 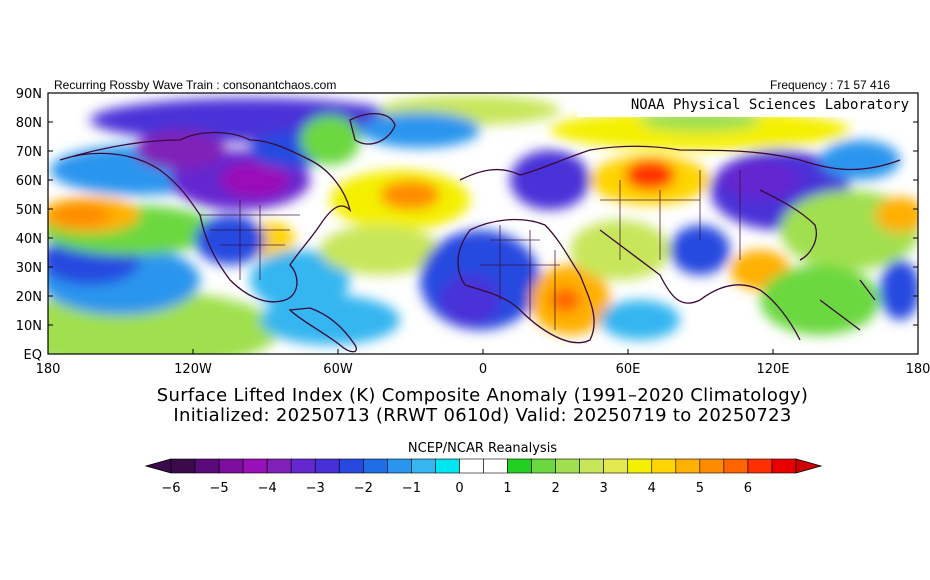 What do you see at coordinates (170, 488) in the screenshot?
I see `colorbar-label: −6` at bounding box center [170, 488].